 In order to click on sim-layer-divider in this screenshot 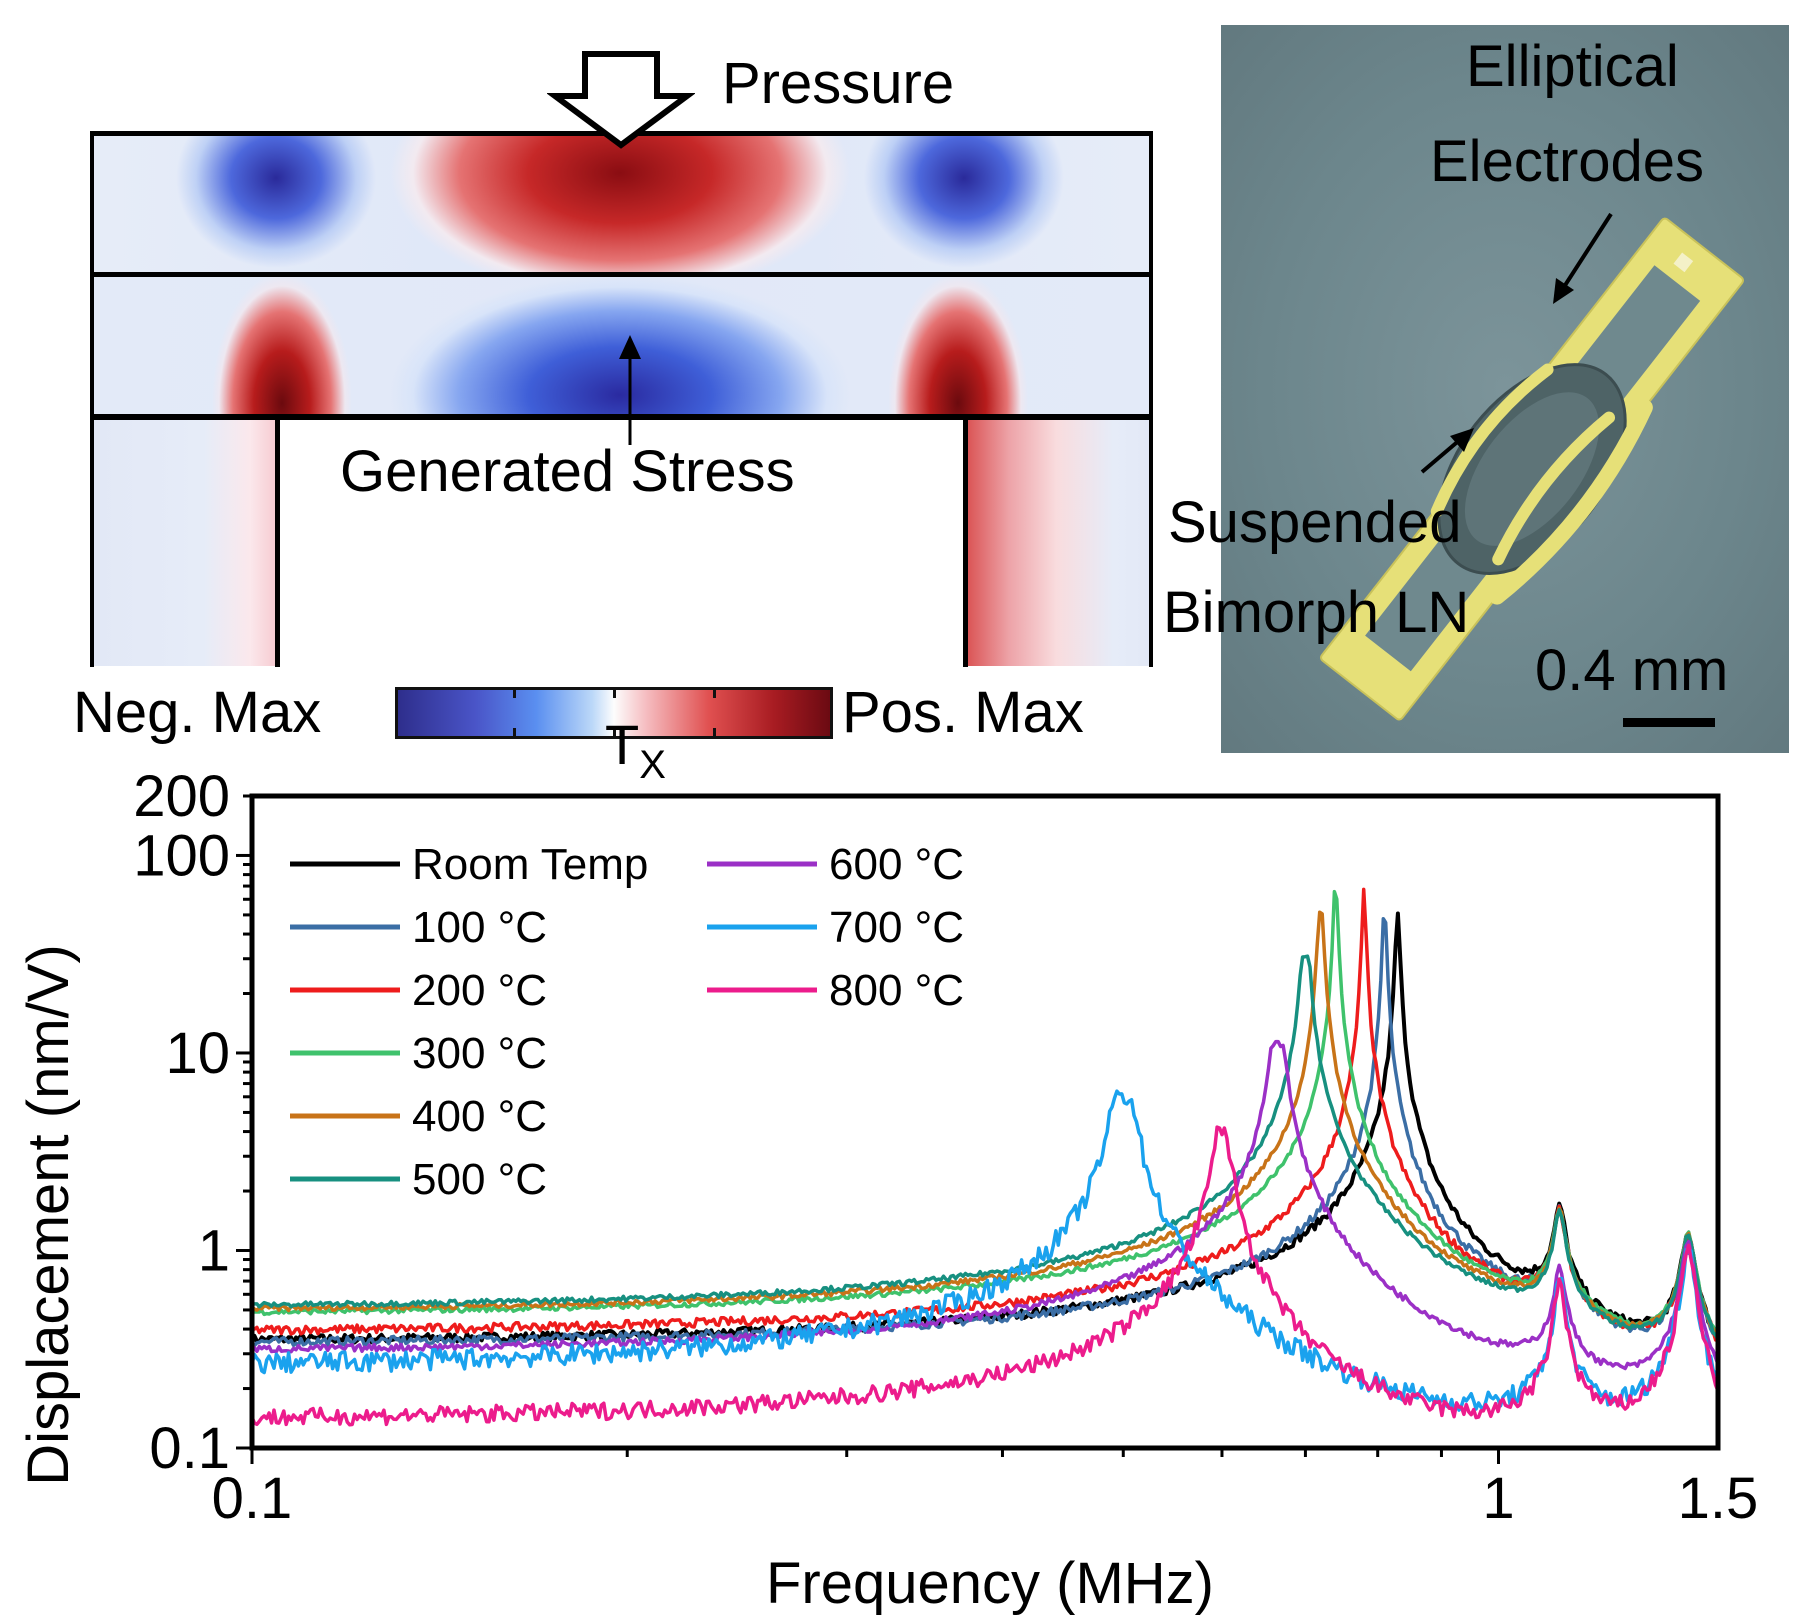, I will do `click(621, 274)`.